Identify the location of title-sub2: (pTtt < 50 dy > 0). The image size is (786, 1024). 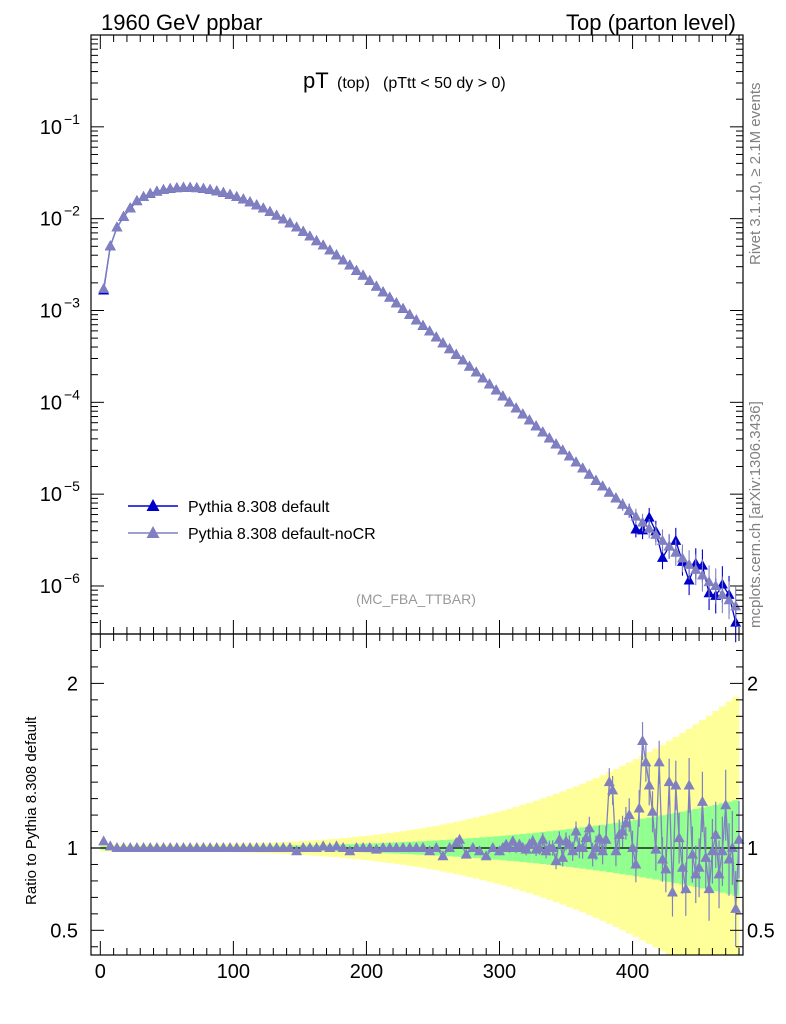
(444, 83).